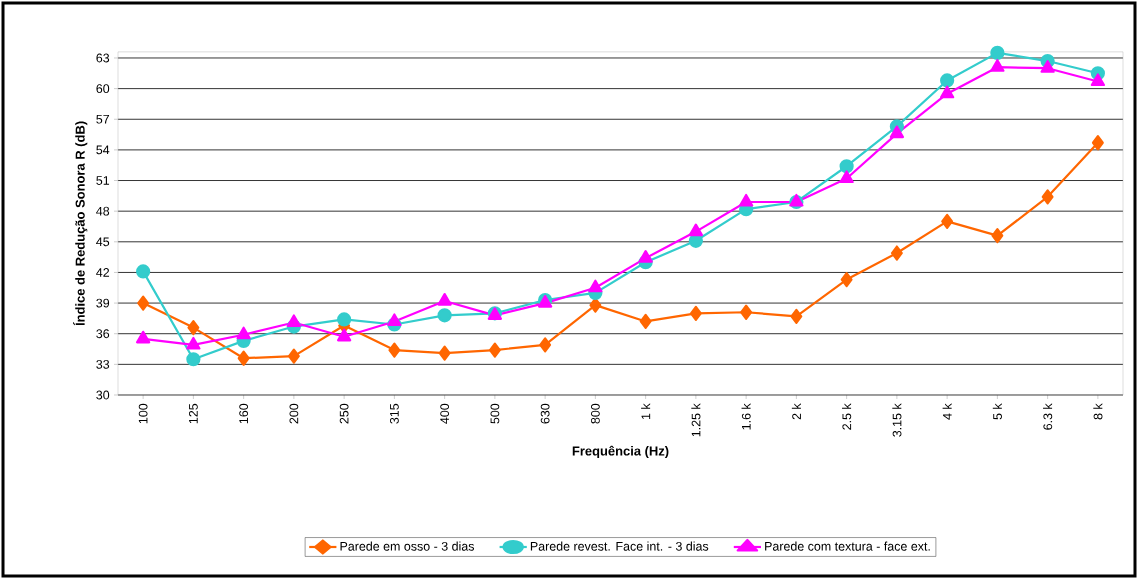 The height and width of the screenshot is (579, 1139). I want to click on x-tick-label: 2.5 k, so click(847, 416).